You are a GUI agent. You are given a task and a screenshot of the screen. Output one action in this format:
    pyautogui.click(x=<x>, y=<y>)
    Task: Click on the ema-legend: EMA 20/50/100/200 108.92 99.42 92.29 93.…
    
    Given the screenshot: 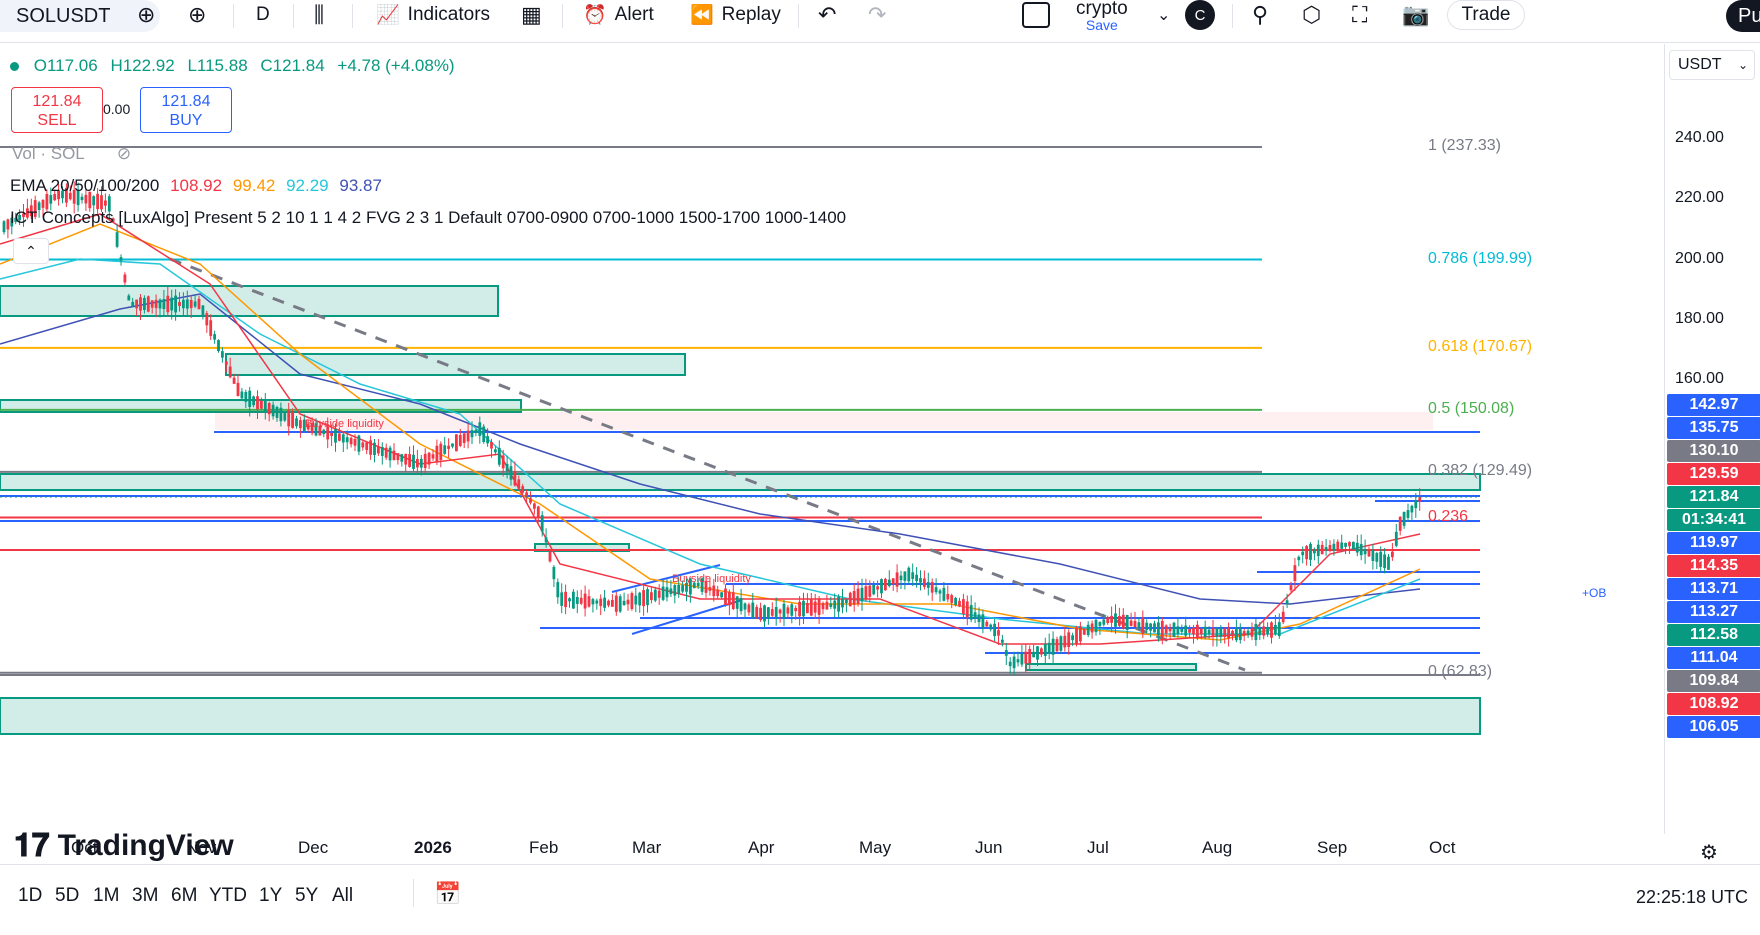 What is the action you would take?
    pyautogui.click(x=196, y=186)
    